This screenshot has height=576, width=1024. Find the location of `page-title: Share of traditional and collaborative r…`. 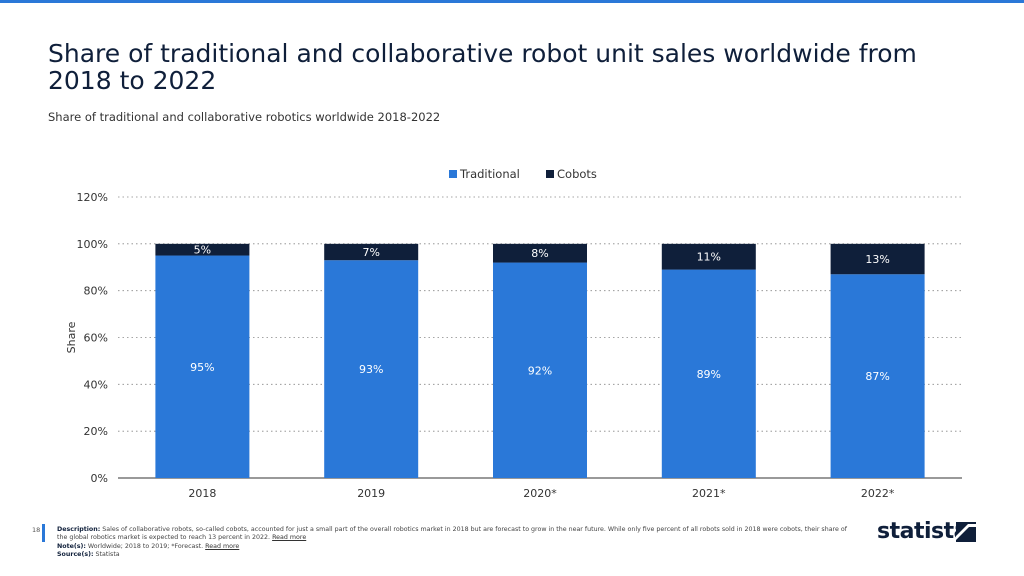

page-title: Share of traditional and collaborative r… is located at coordinates (482, 67).